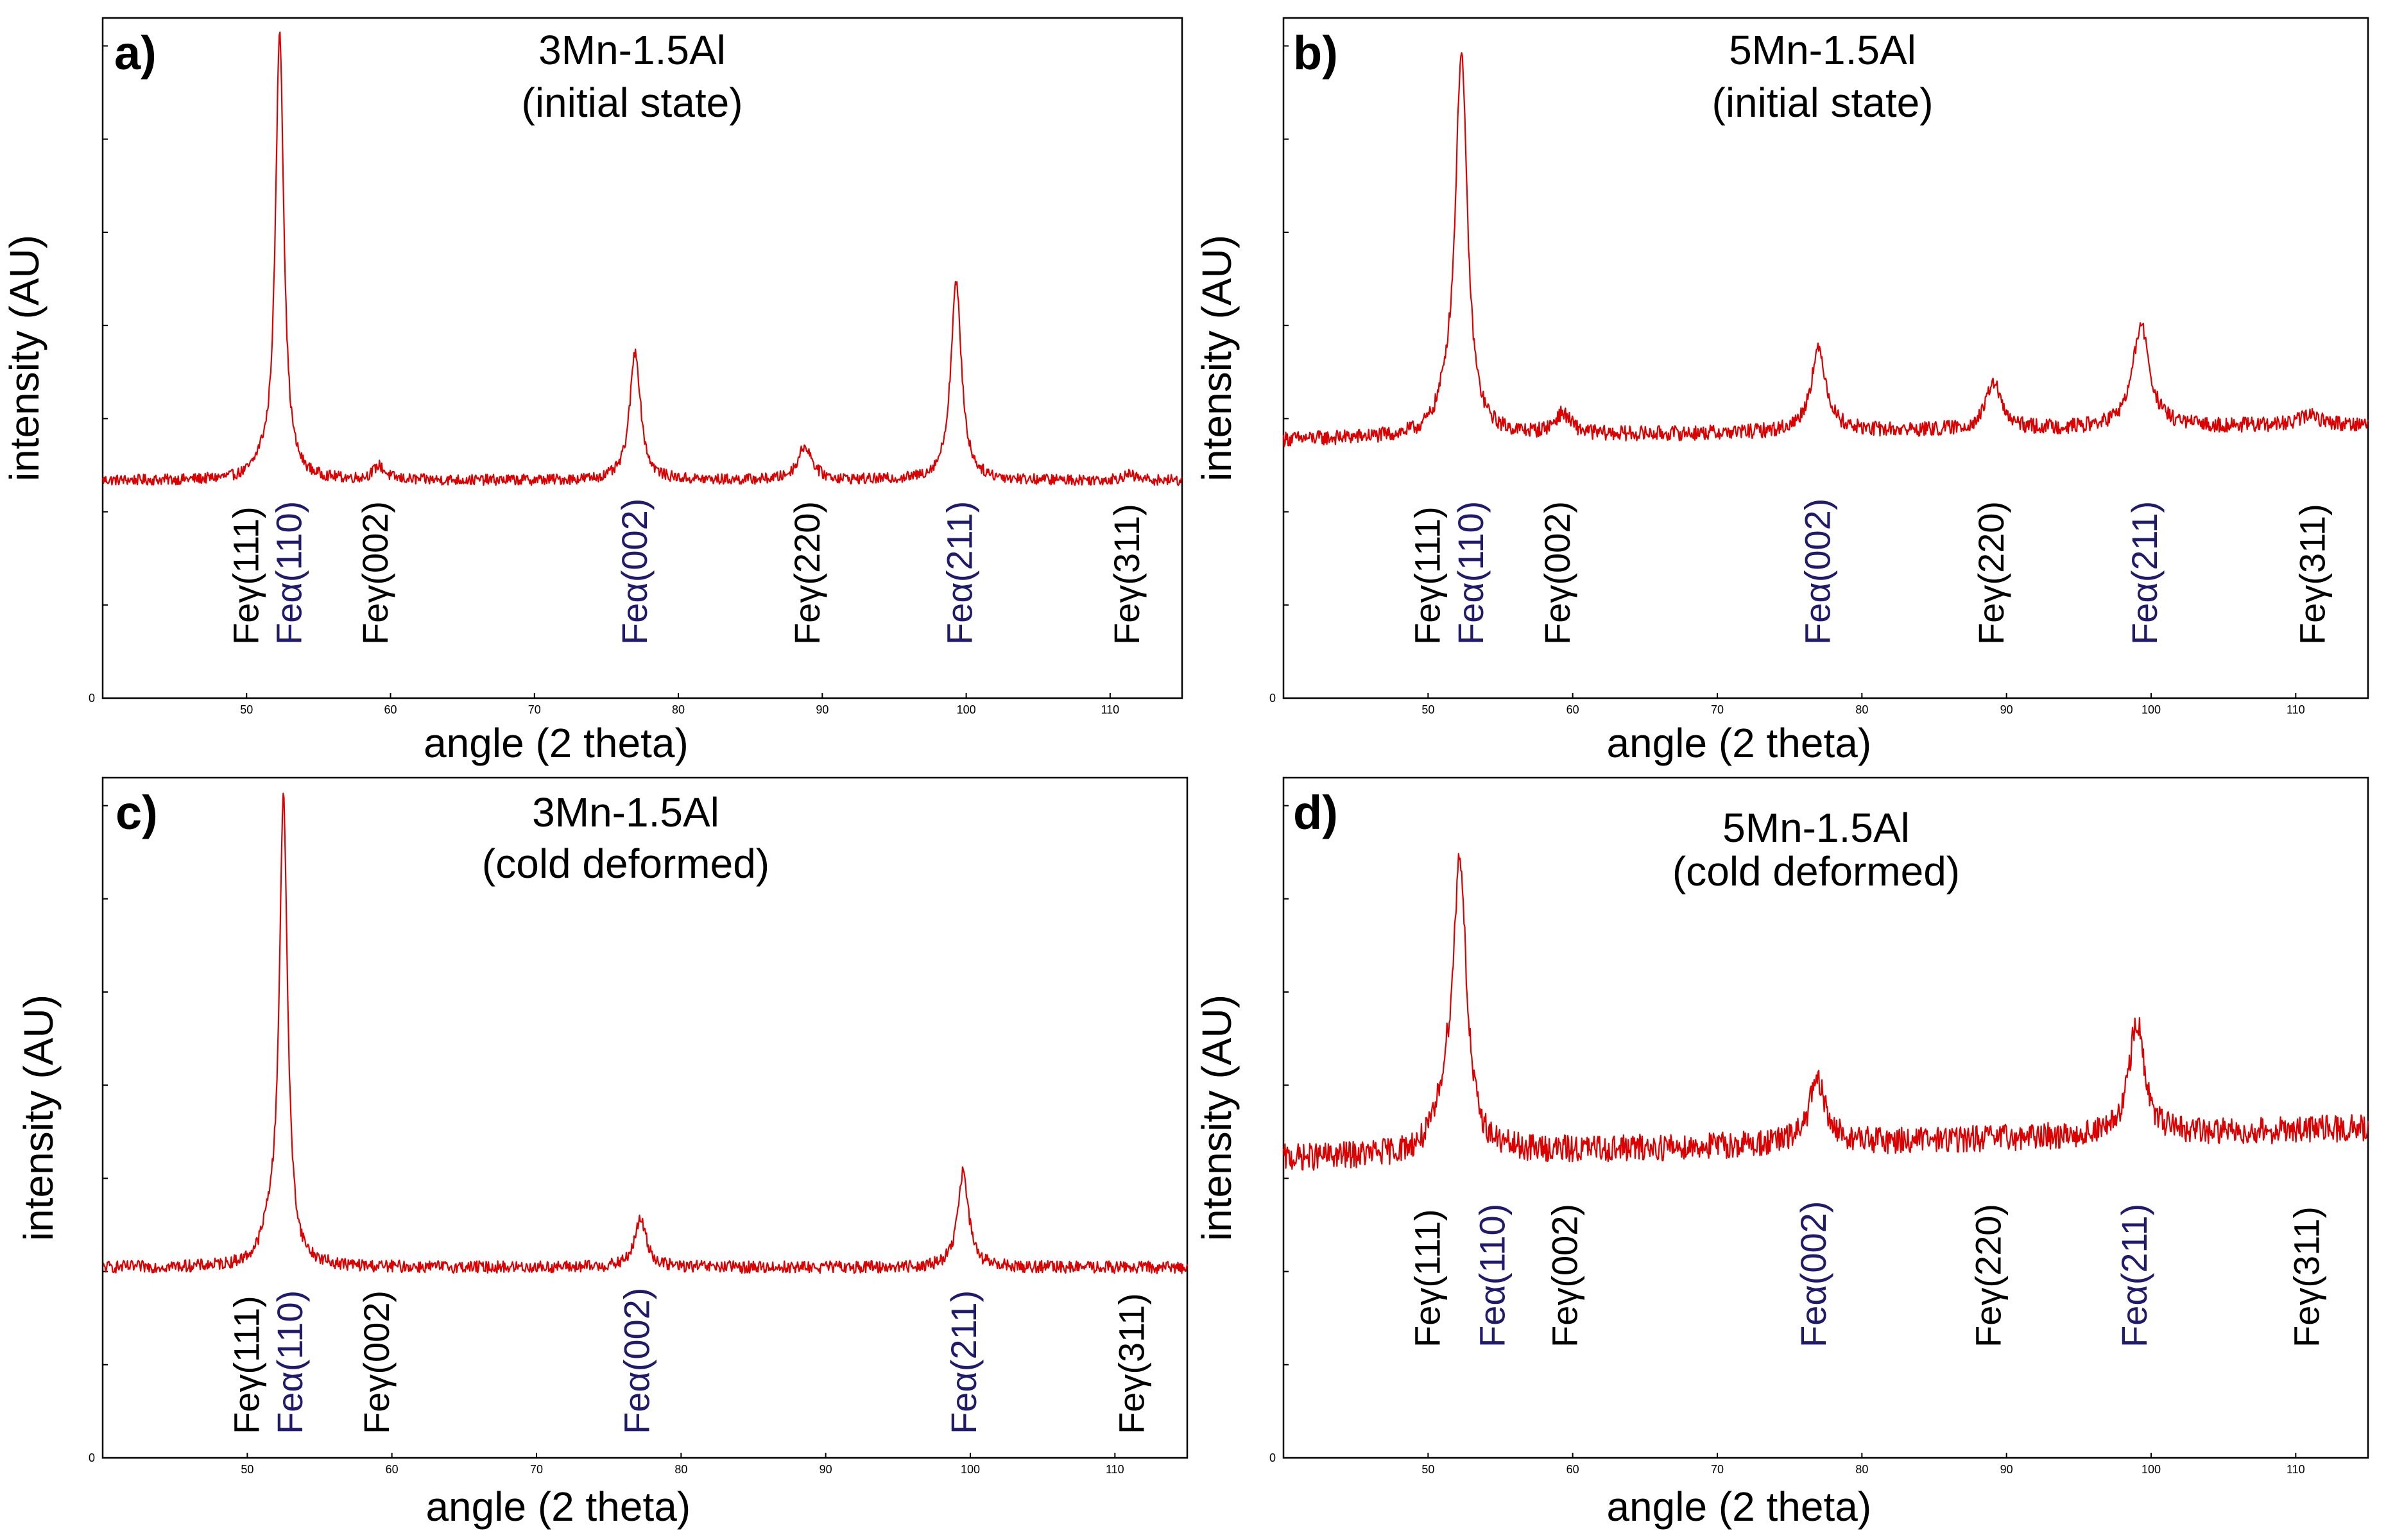 The height and width of the screenshot is (1540, 2386). What do you see at coordinates (137, 813) in the screenshot?
I see `panel-letter: c)` at bounding box center [137, 813].